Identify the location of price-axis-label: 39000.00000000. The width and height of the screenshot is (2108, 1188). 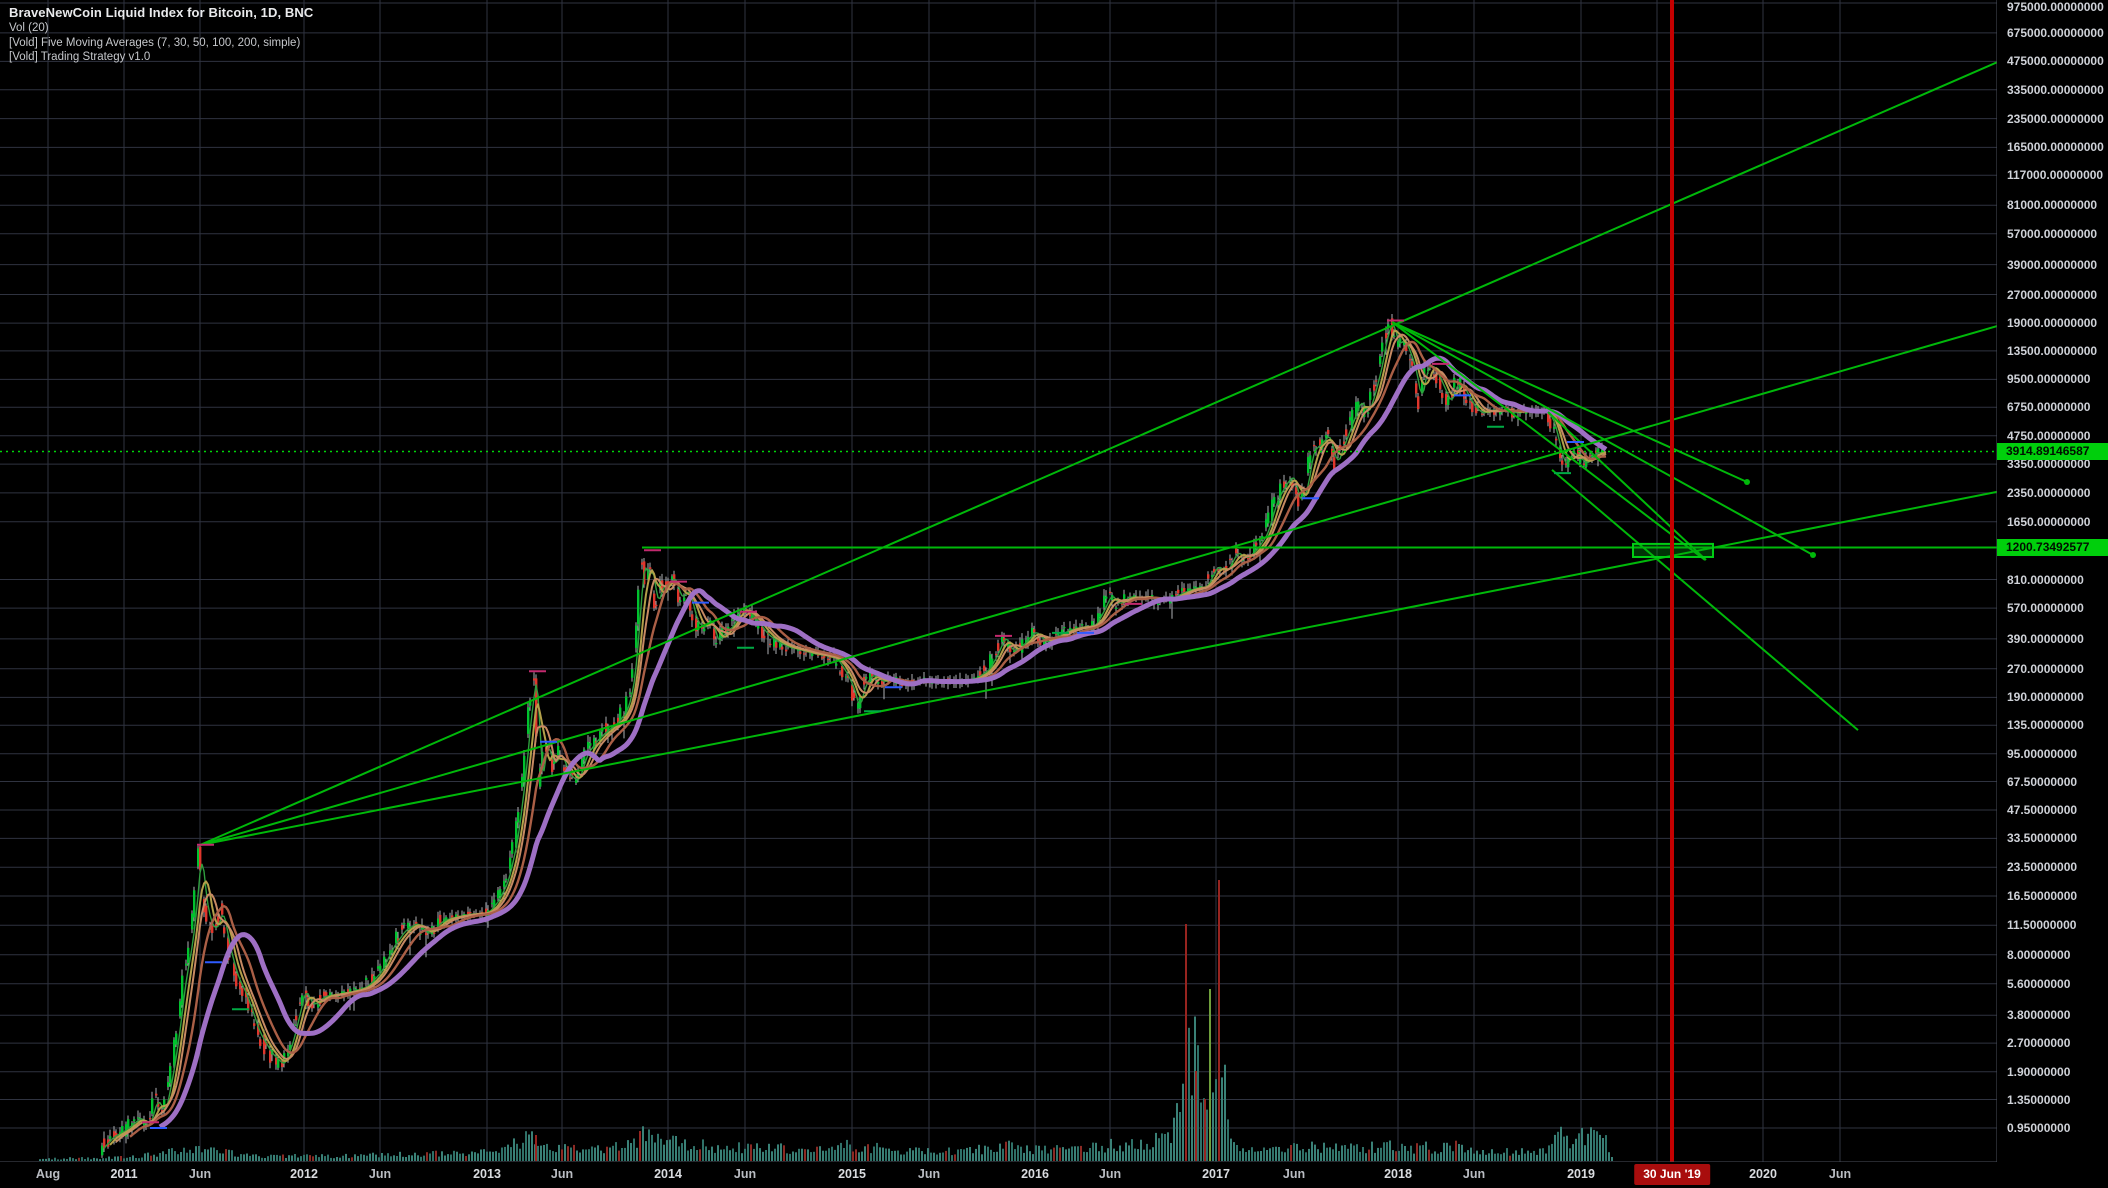
(2052, 264).